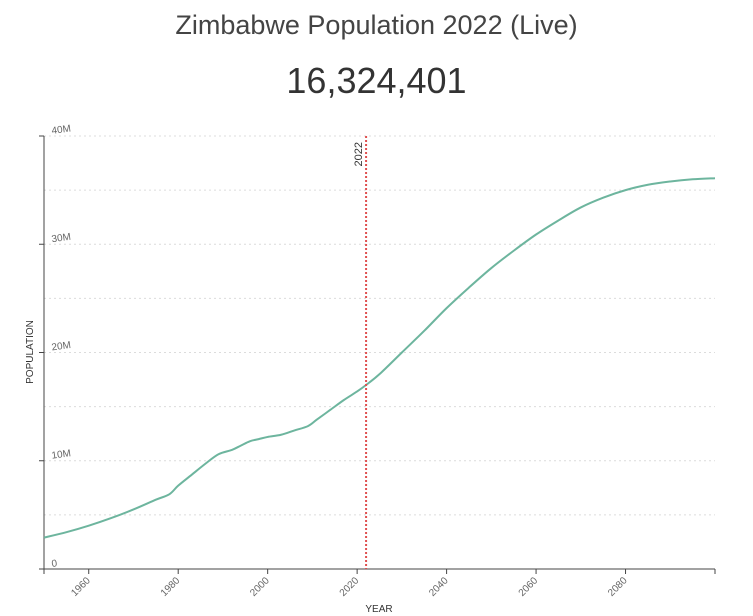 This screenshot has width=753, height=616. What do you see at coordinates (61, 130) in the screenshot?
I see `y-tick-label: 40M` at bounding box center [61, 130].